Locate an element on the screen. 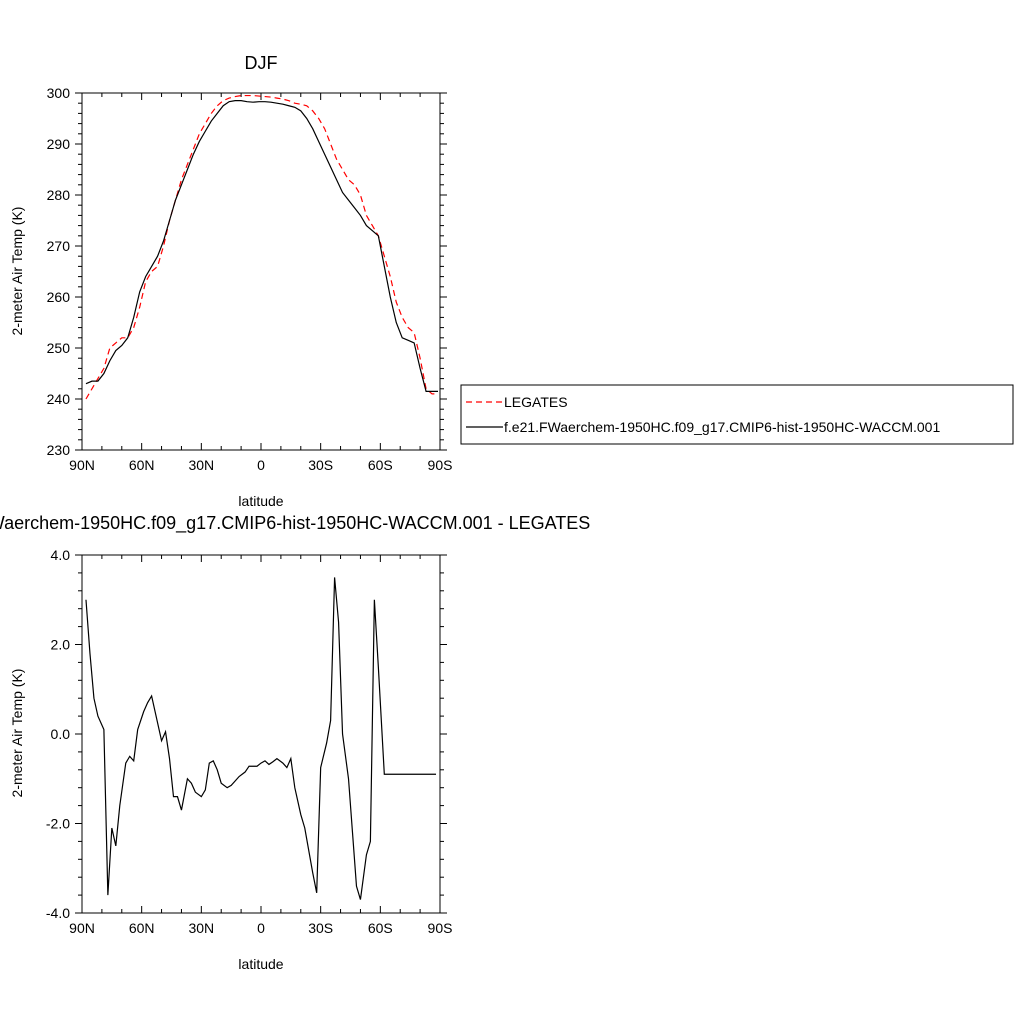 Image resolution: width=1024 pixels, height=1024 pixels. bottom-y-tick-label: -2.0 is located at coordinates (58, 824).